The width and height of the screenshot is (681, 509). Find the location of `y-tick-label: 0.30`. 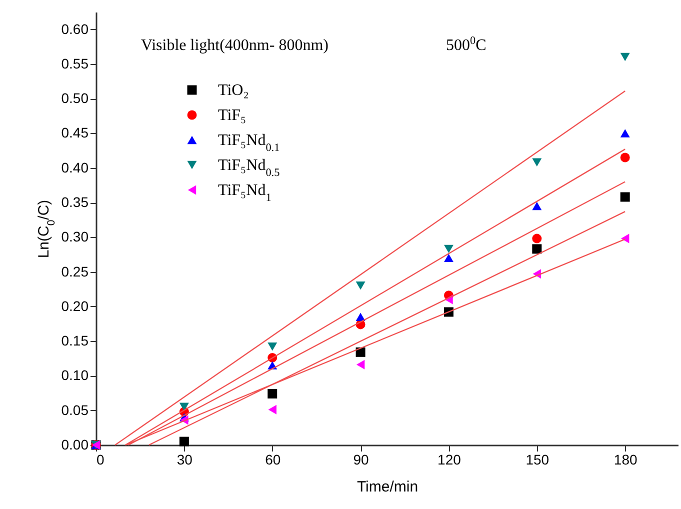

y-tick-label: 0.30 is located at coordinates (75, 236).